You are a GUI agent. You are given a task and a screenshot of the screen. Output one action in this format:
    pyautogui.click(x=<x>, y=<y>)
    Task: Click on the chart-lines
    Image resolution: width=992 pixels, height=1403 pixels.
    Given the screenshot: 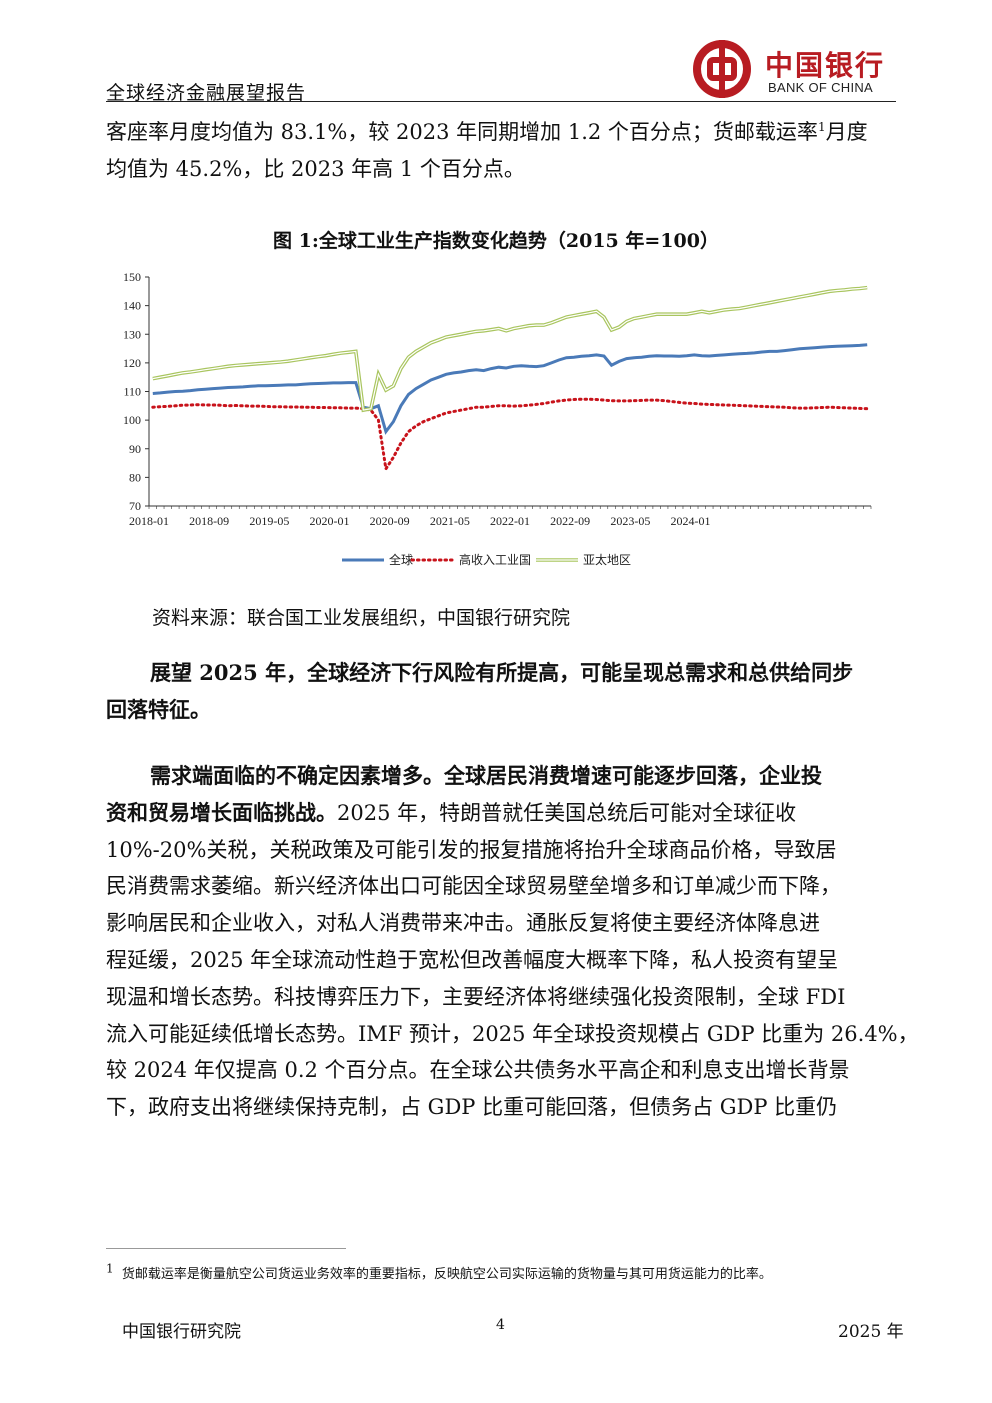 What is the action you would take?
    pyautogui.click(x=510, y=379)
    